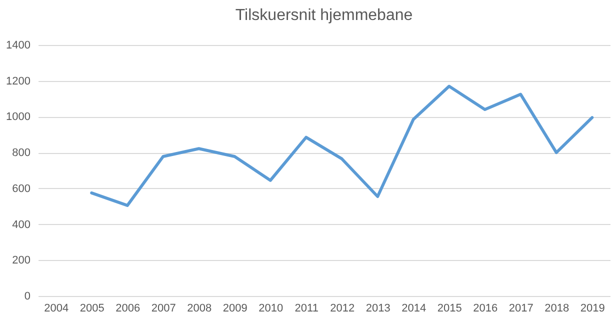  I want to click on x-tick-label: 2018, so click(557, 308).